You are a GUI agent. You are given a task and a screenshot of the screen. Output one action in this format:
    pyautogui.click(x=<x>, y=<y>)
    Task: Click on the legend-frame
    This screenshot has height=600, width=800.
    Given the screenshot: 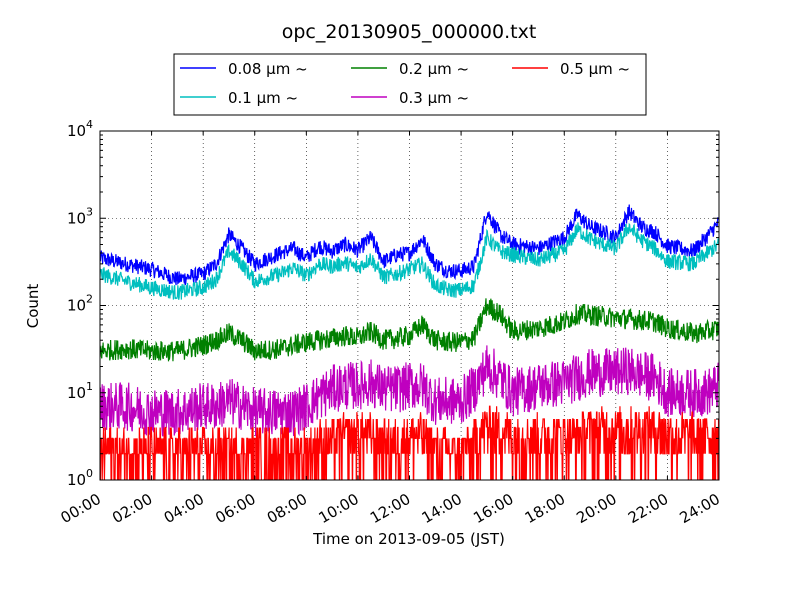 What is the action you would take?
    pyautogui.click(x=410, y=84)
    